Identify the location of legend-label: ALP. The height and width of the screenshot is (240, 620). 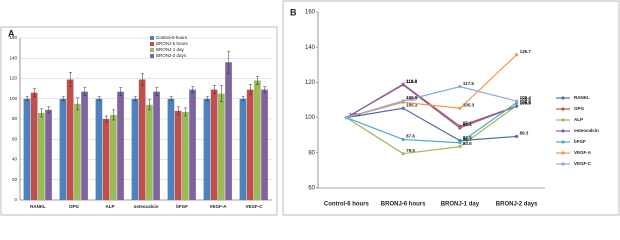
(578, 119).